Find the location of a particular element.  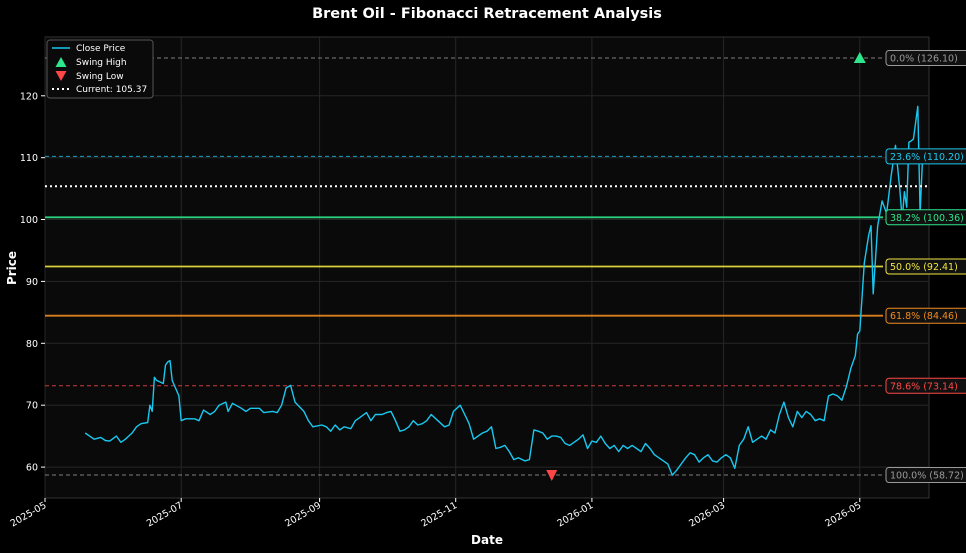

swing-low-marker is located at coordinates (552, 475).